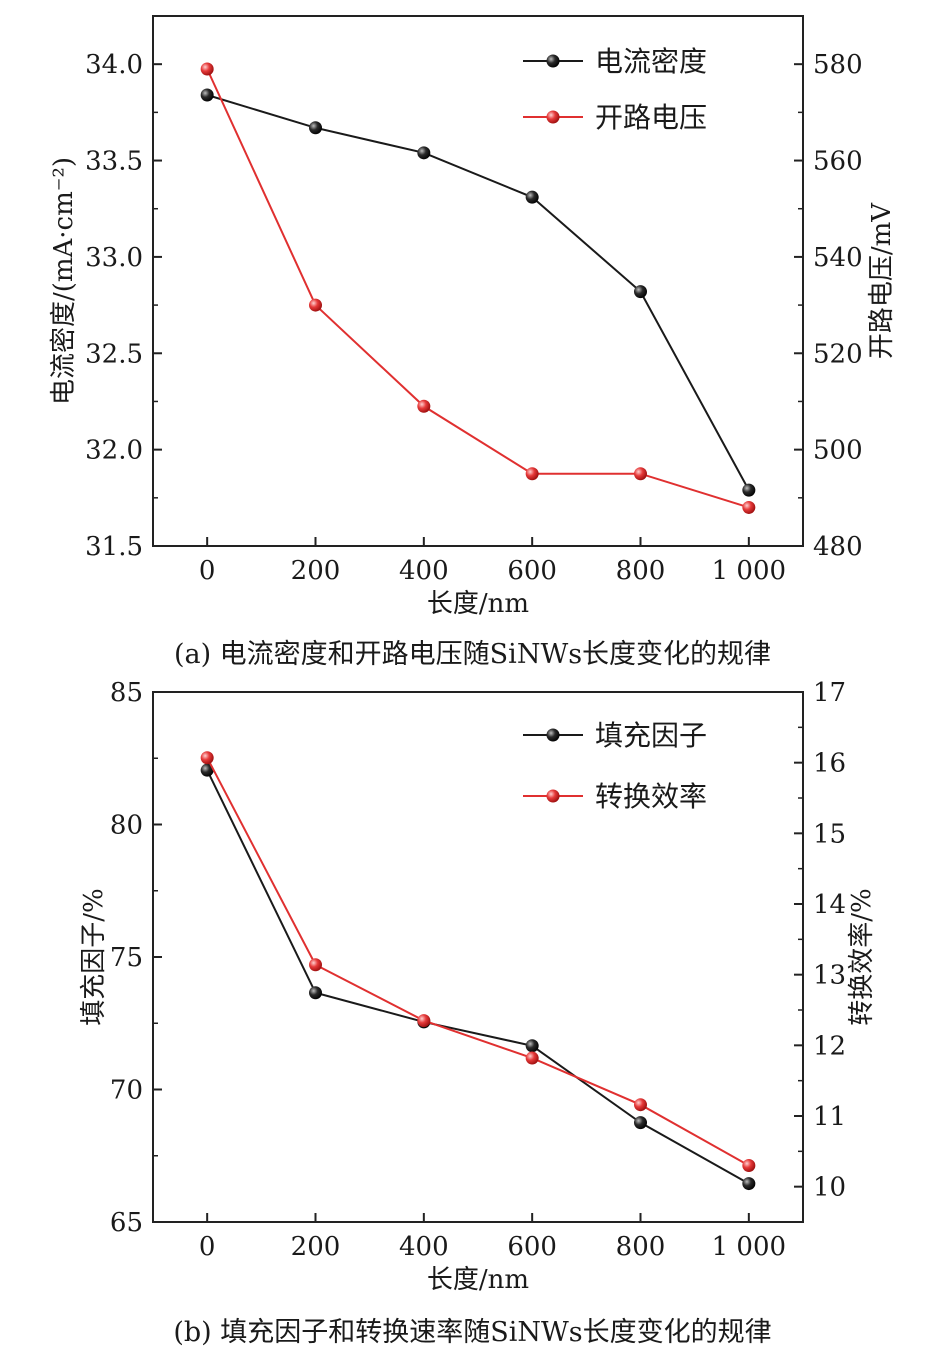 This screenshot has height=1363, width=945. Describe the element at coordinates (838, 258) in the screenshot. I see `y-right-tick-label: 540` at that location.